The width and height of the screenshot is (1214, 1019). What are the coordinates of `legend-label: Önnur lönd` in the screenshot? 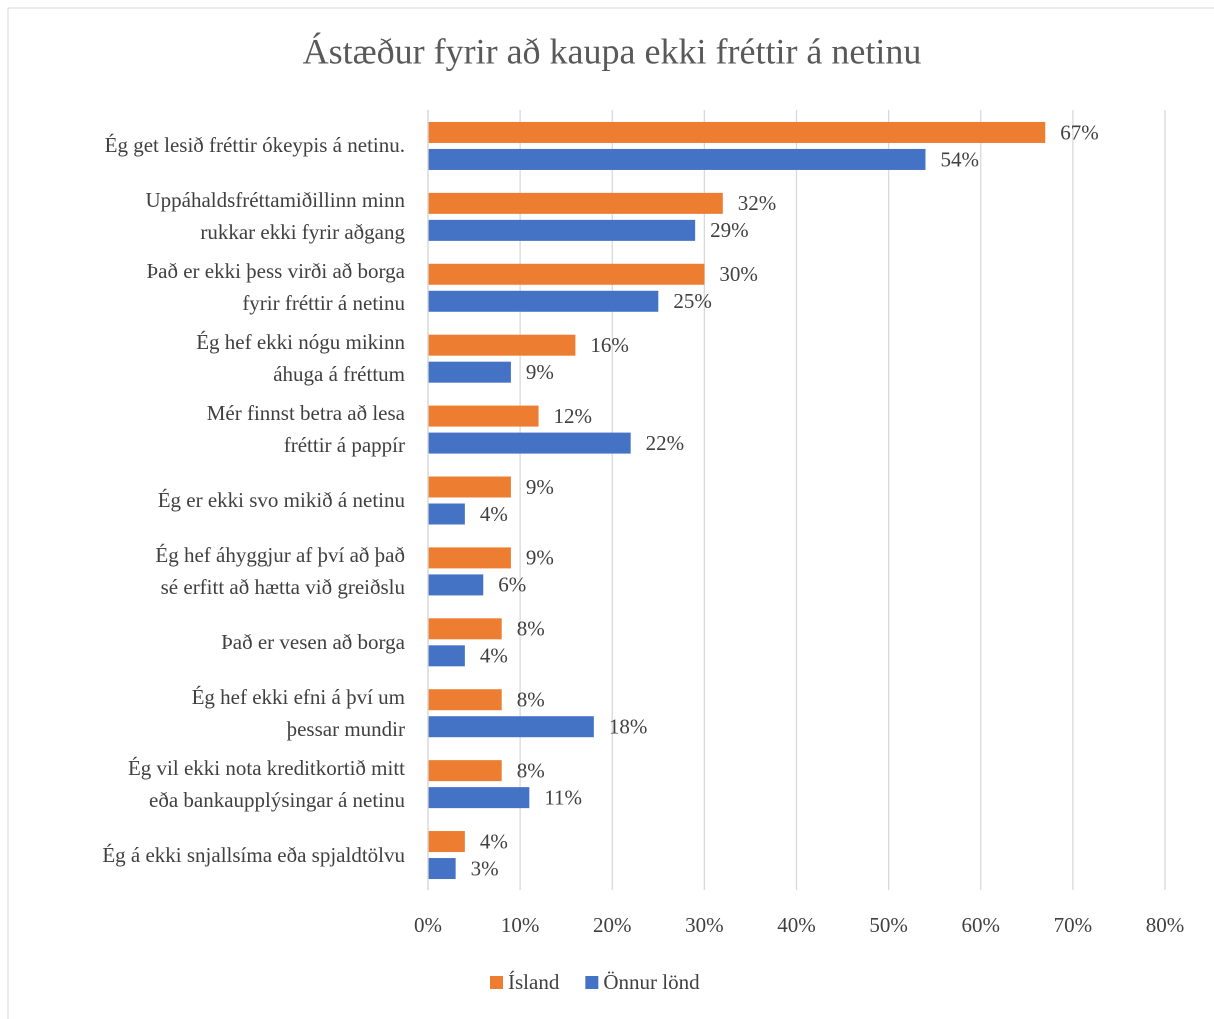 It's located at (651, 982).